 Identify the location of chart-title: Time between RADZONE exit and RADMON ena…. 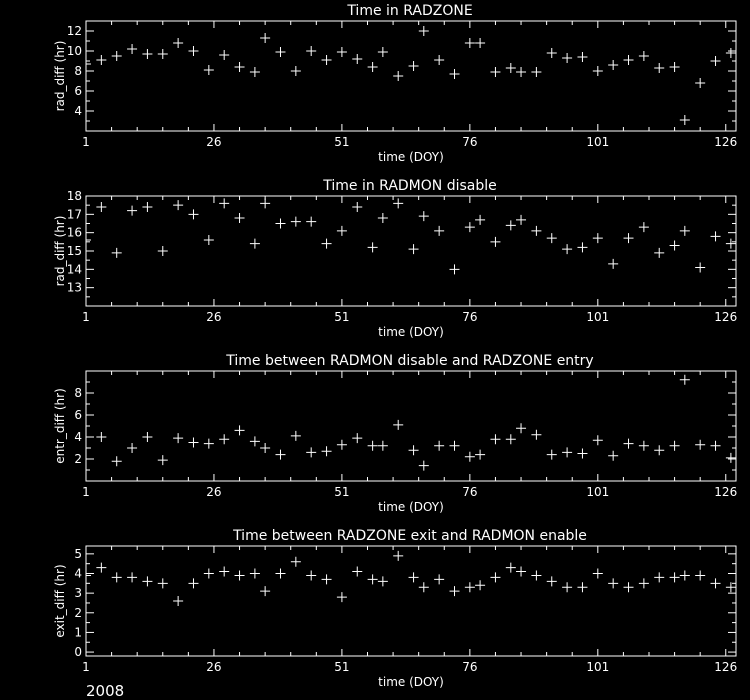
(409, 536).